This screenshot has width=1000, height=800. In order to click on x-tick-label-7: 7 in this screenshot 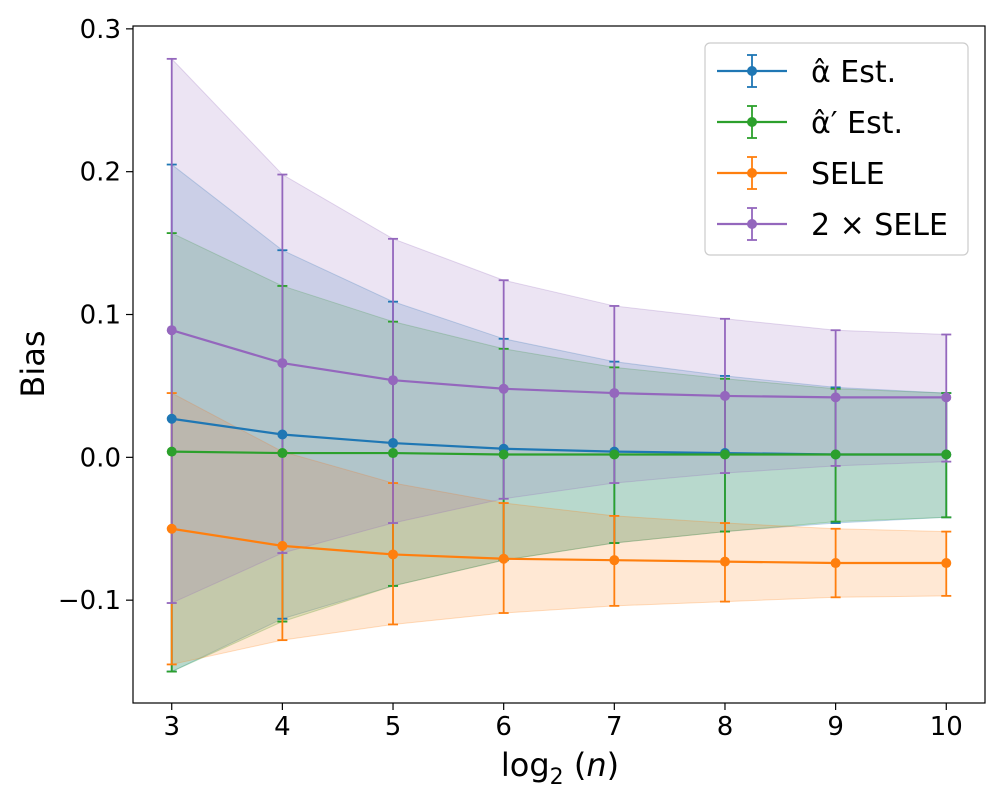, I will do `click(614, 727)`.